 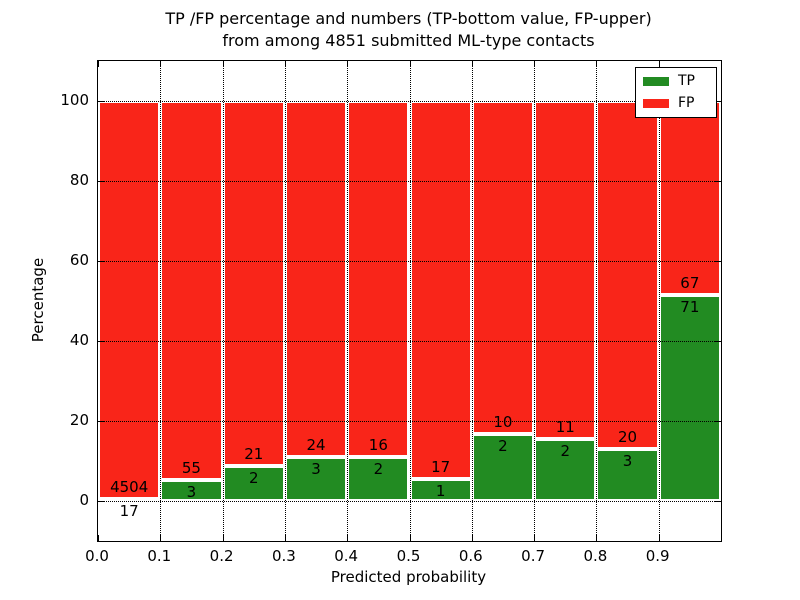 I want to click on fp-count-label: 10, so click(x=503, y=422).